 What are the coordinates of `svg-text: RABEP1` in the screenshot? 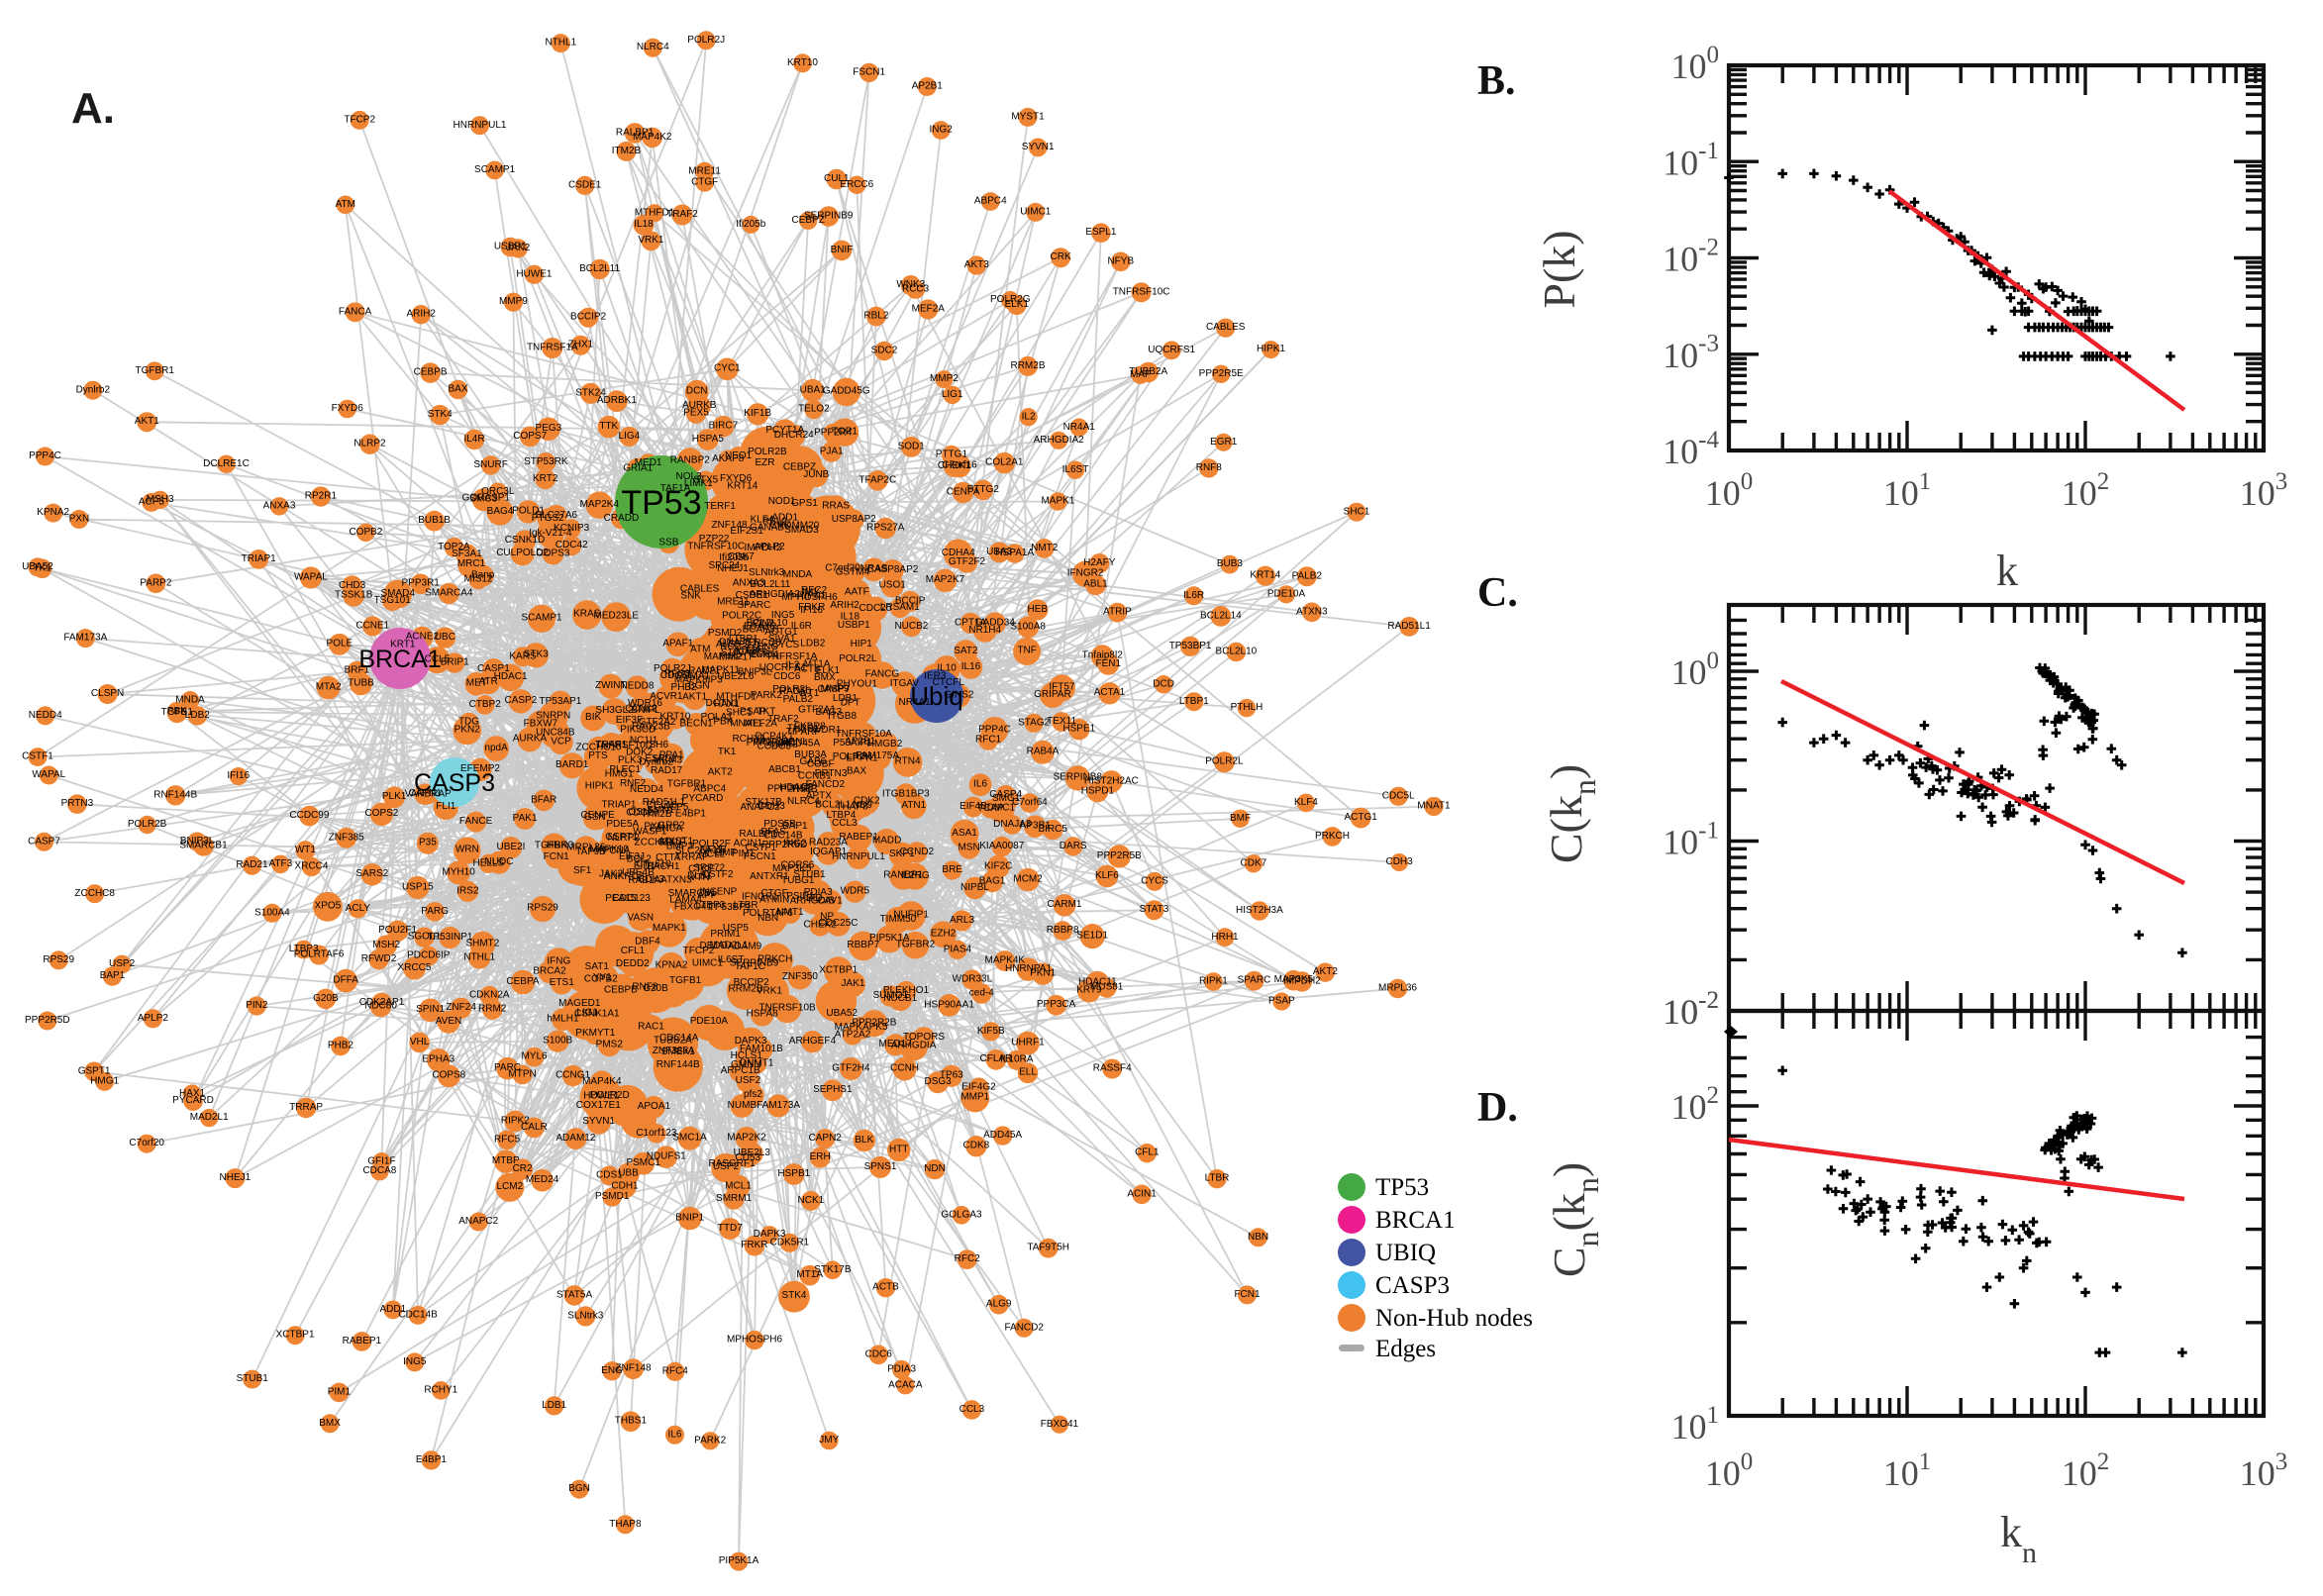 It's located at (362, 1341).